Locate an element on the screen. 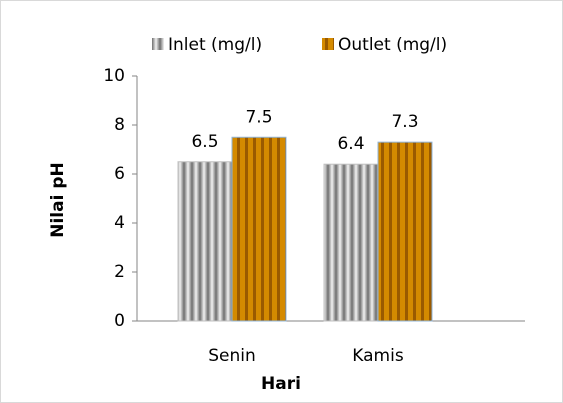 The height and width of the screenshot is (403, 563). data-label: 7.5 is located at coordinates (258, 117).